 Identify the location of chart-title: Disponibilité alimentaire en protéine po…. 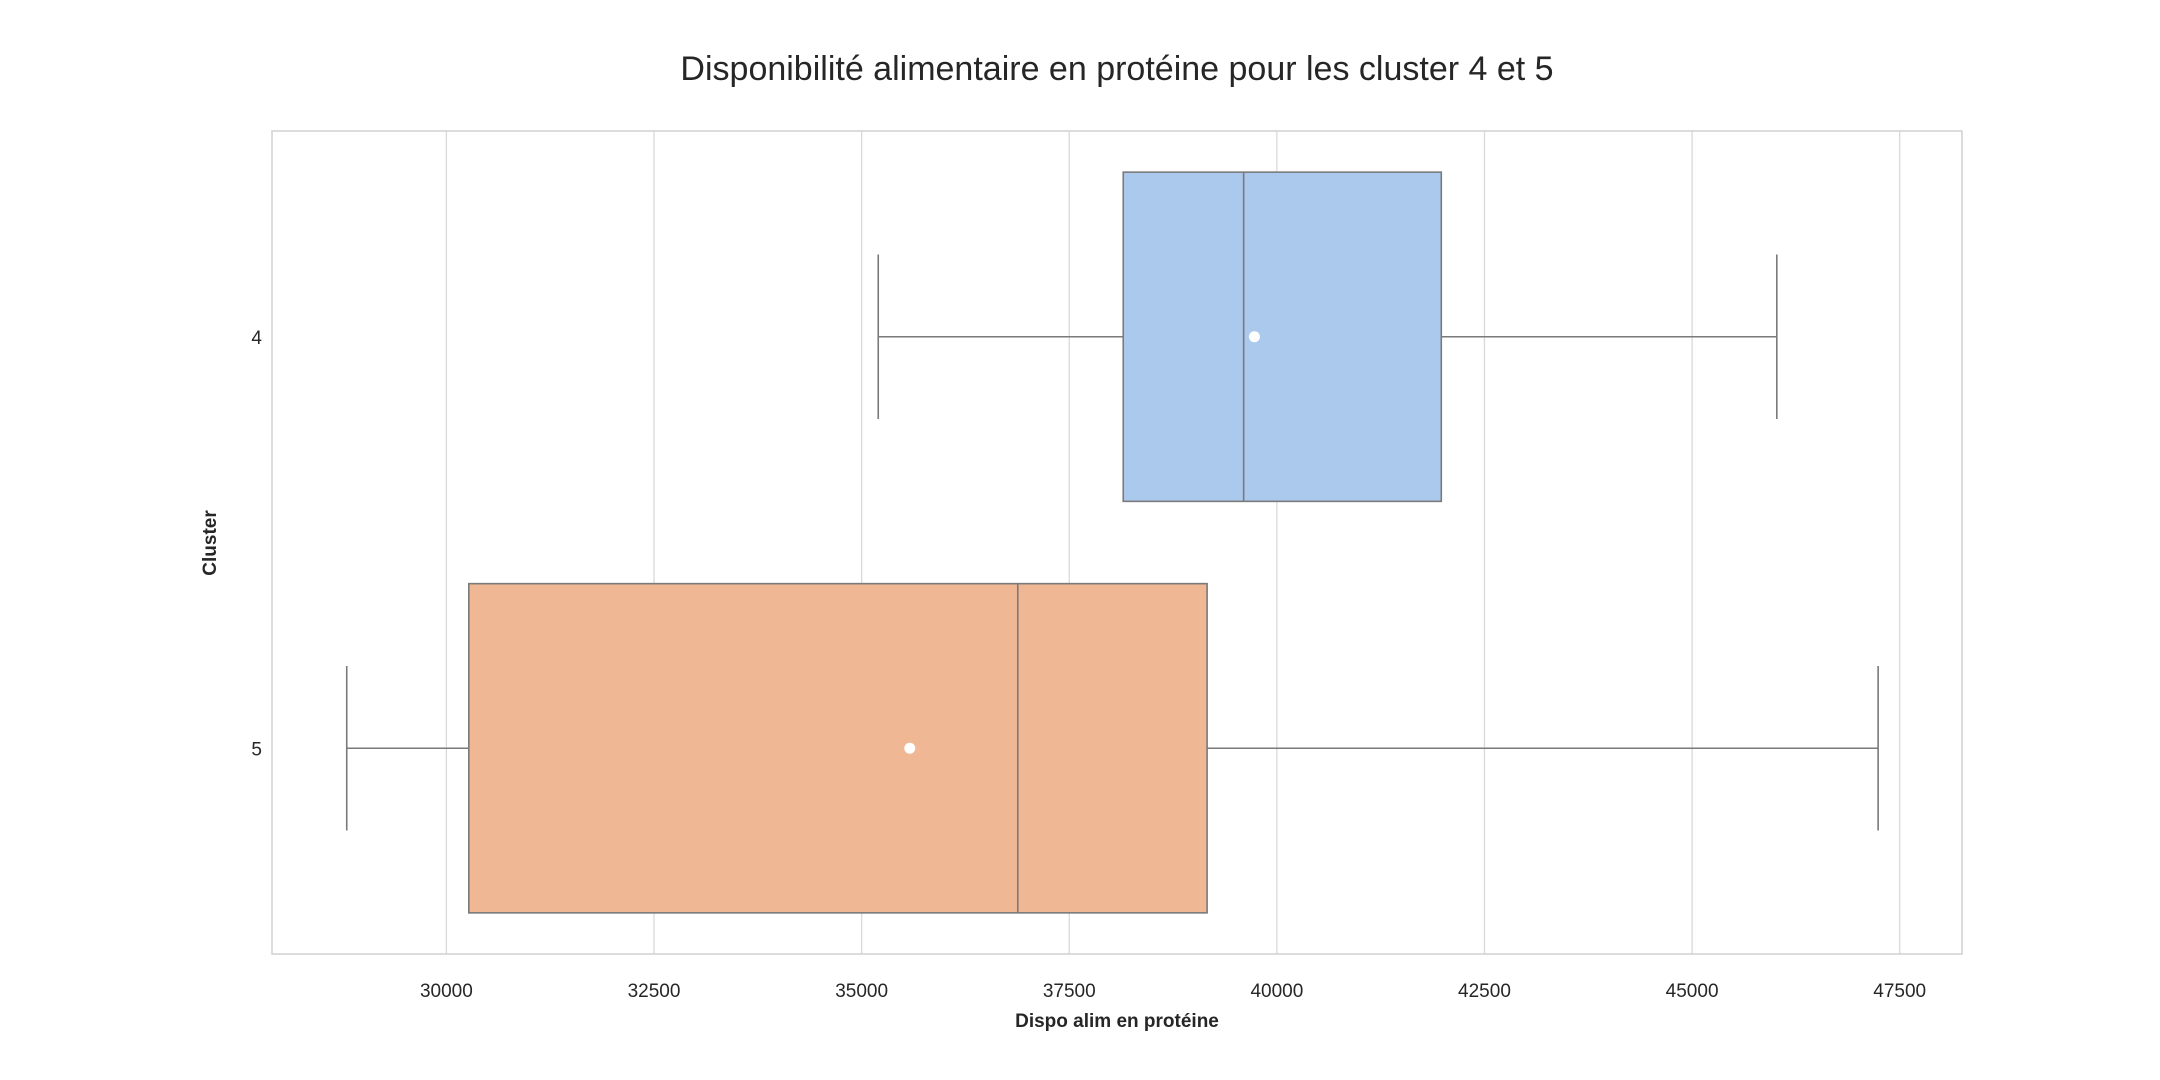
(1116, 69).